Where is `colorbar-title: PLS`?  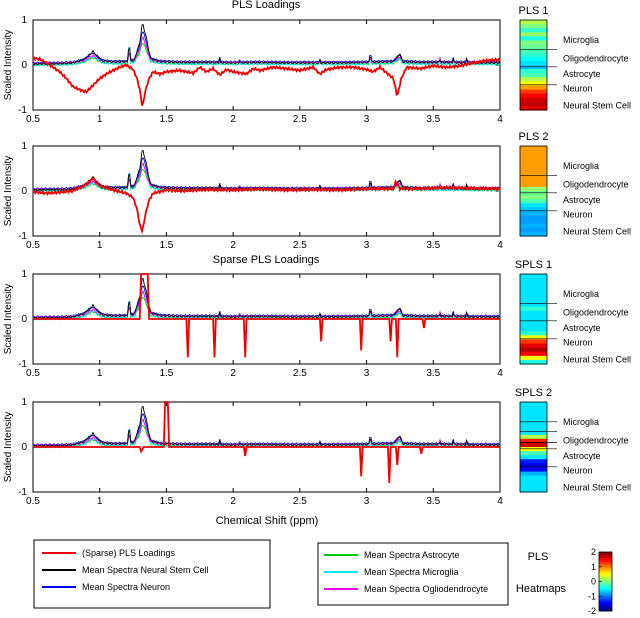
colorbar-title: PLS is located at coordinates (538, 557).